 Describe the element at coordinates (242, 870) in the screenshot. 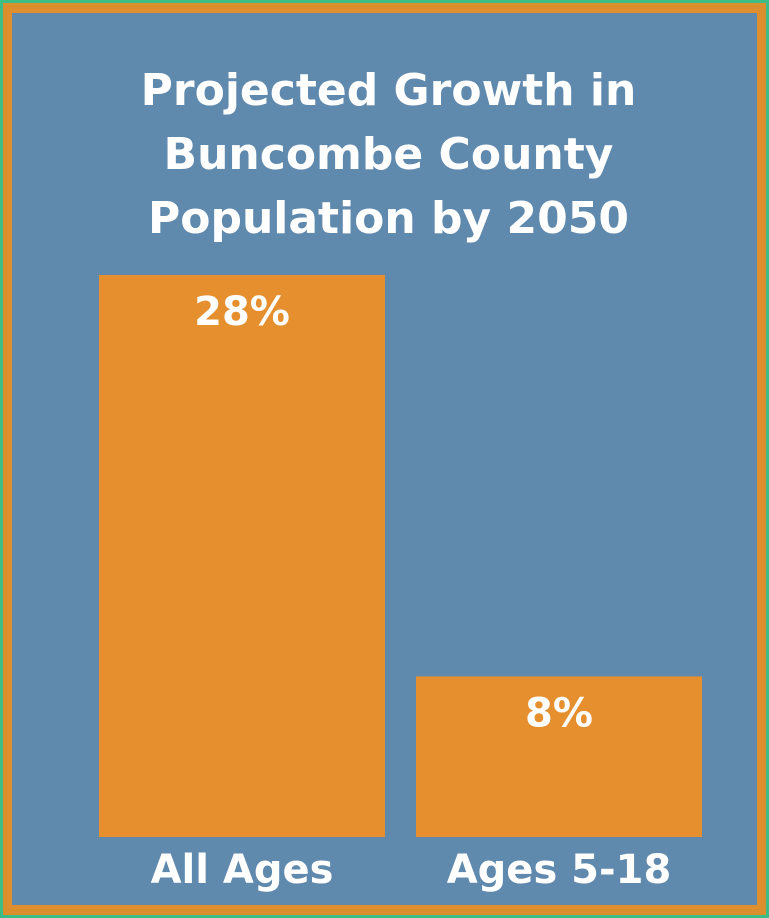

I see `category-label: All Ages` at that location.